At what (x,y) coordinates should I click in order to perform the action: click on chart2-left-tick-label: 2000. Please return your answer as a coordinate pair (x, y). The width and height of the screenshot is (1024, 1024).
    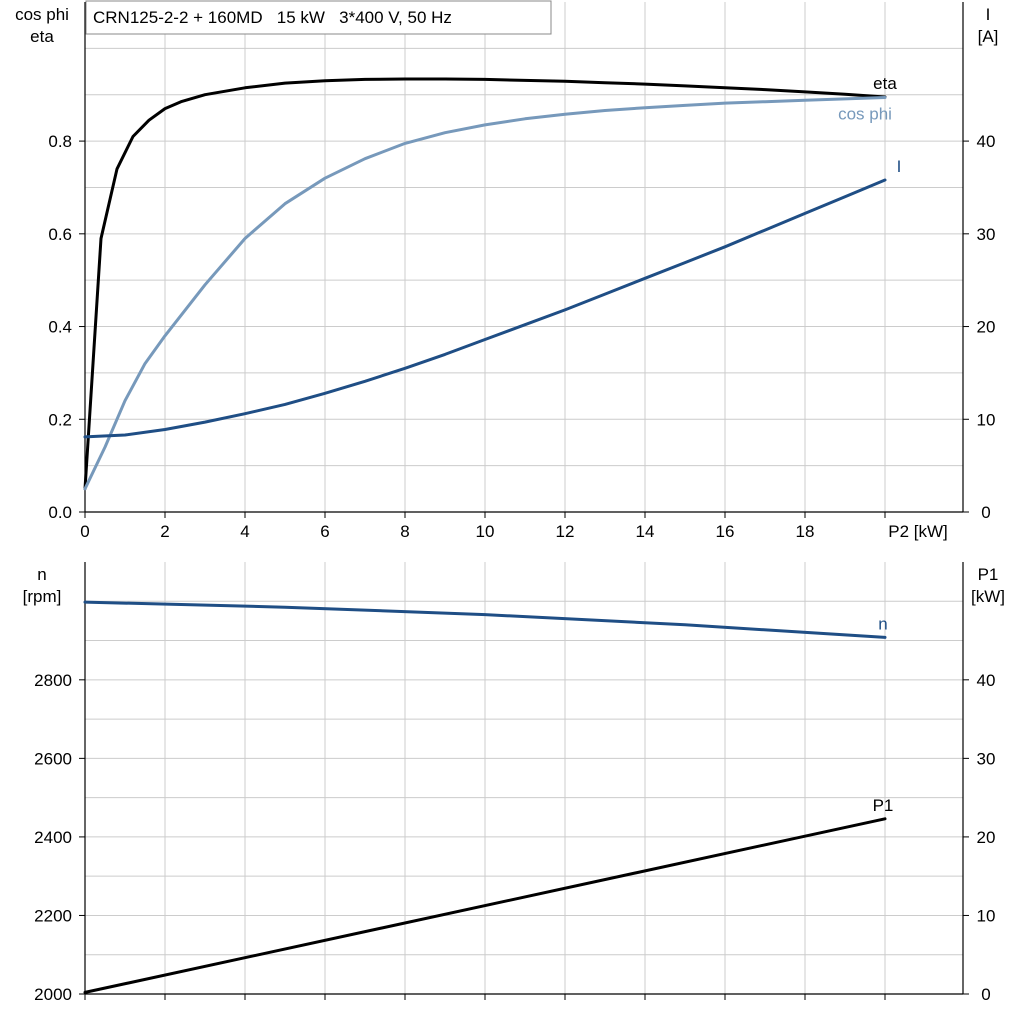
    Looking at the image, I should click on (53, 994).